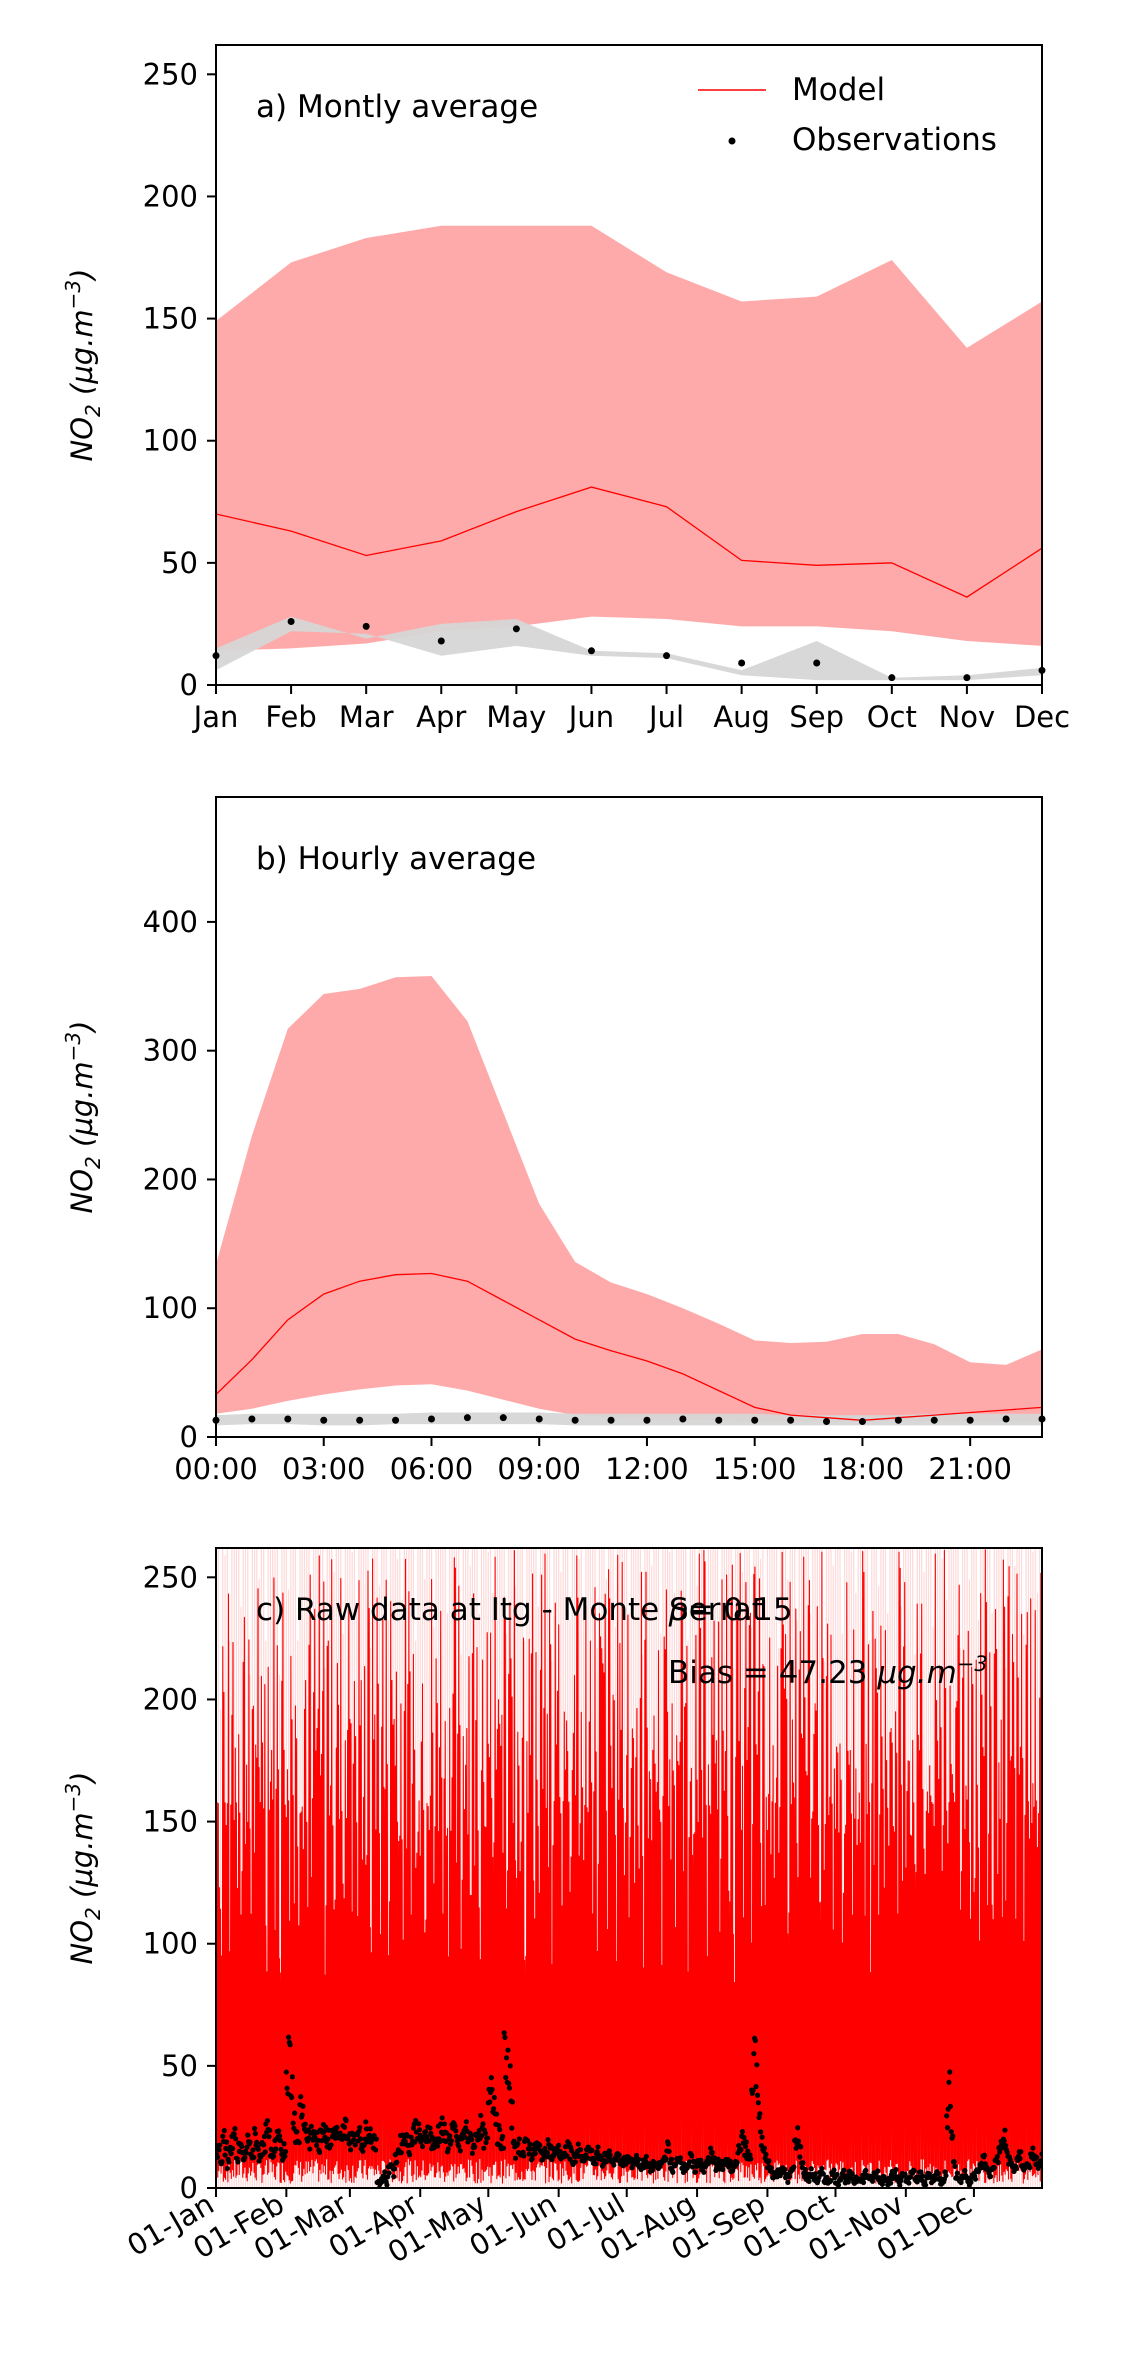 This screenshot has width=1122, height=2362. I want to click on x-tick-label: Mar, so click(366, 717).